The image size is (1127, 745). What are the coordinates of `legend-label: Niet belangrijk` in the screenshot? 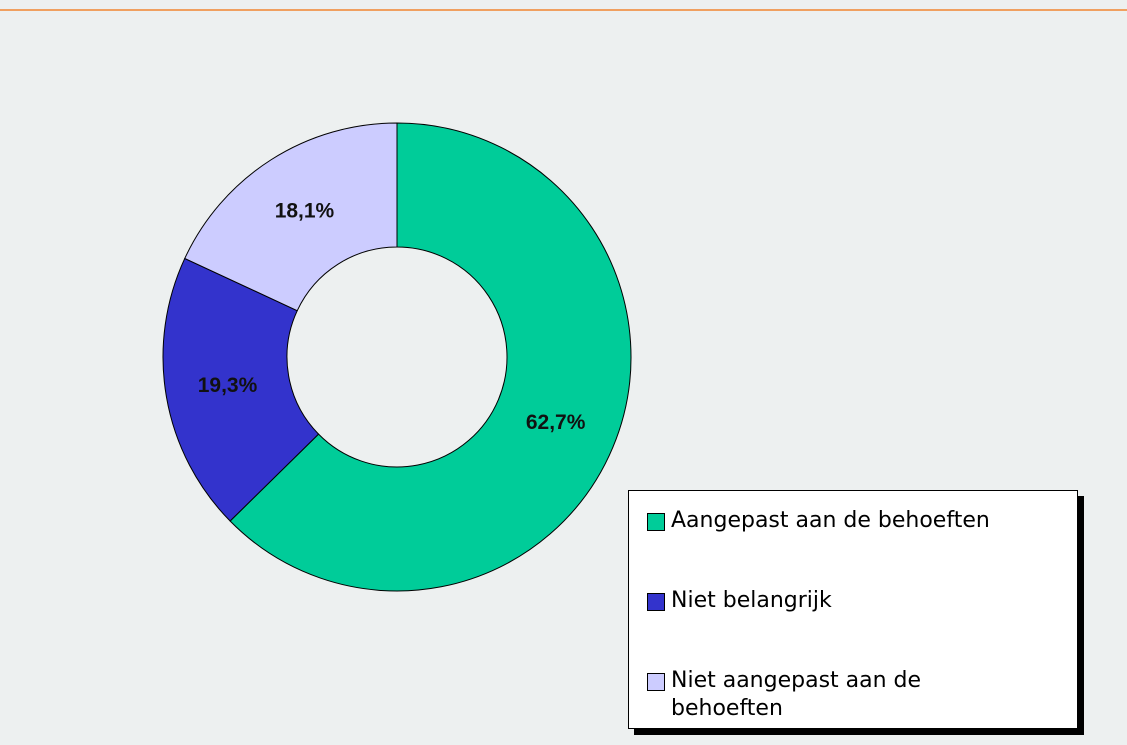 It's located at (751, 600).